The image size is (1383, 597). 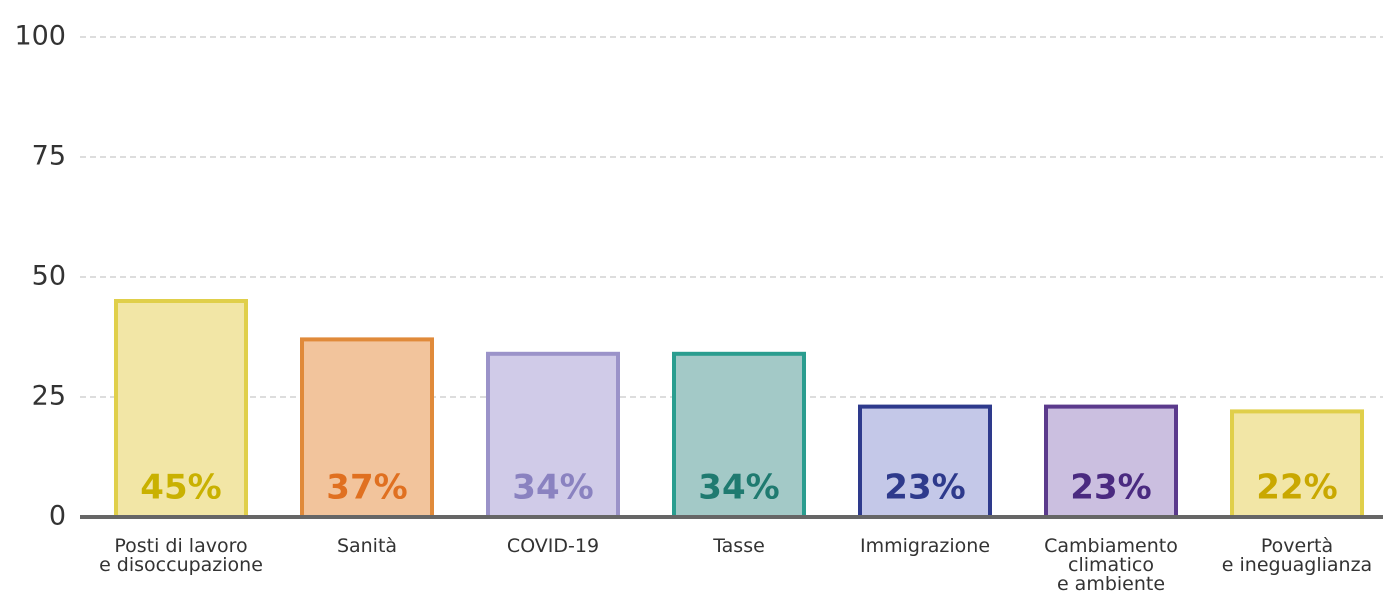 What do you see at coordinates (181, 555) in the screenshot?
I see `x-tick-label: Posti di lavoro e disoccupazione` at bounding box center [181, 555].